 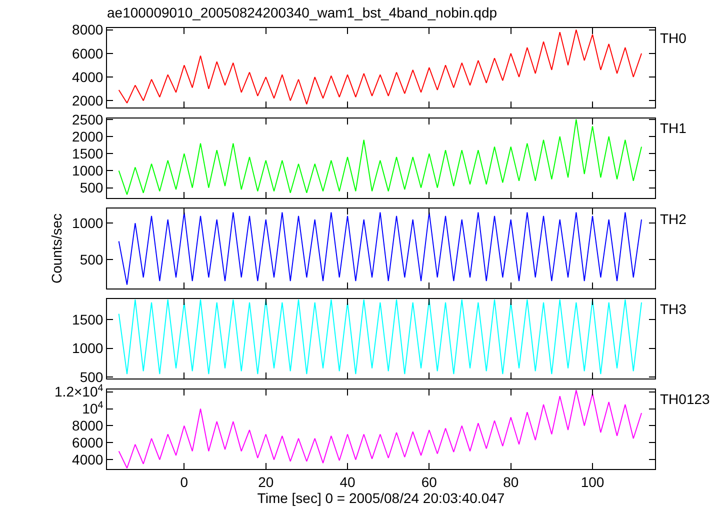 What do you see at coordinates (673, 219) in the screenshot?
I see `series-label: TH2` at bounding box center [673, 219].